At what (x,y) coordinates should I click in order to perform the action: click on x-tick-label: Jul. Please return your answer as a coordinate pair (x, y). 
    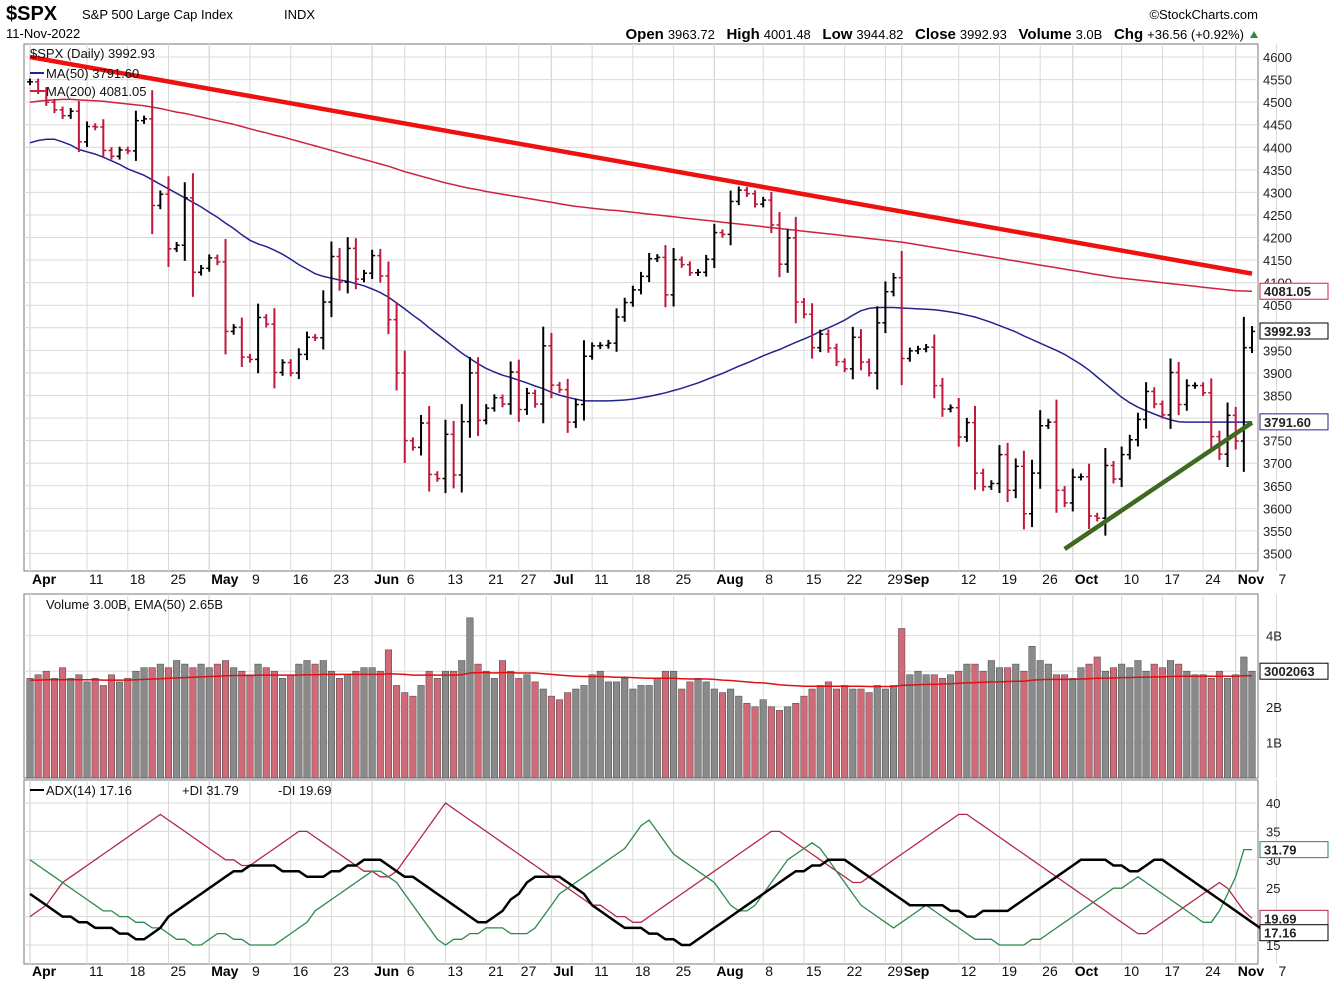
    Looking at the image, I should click on (563, 579).